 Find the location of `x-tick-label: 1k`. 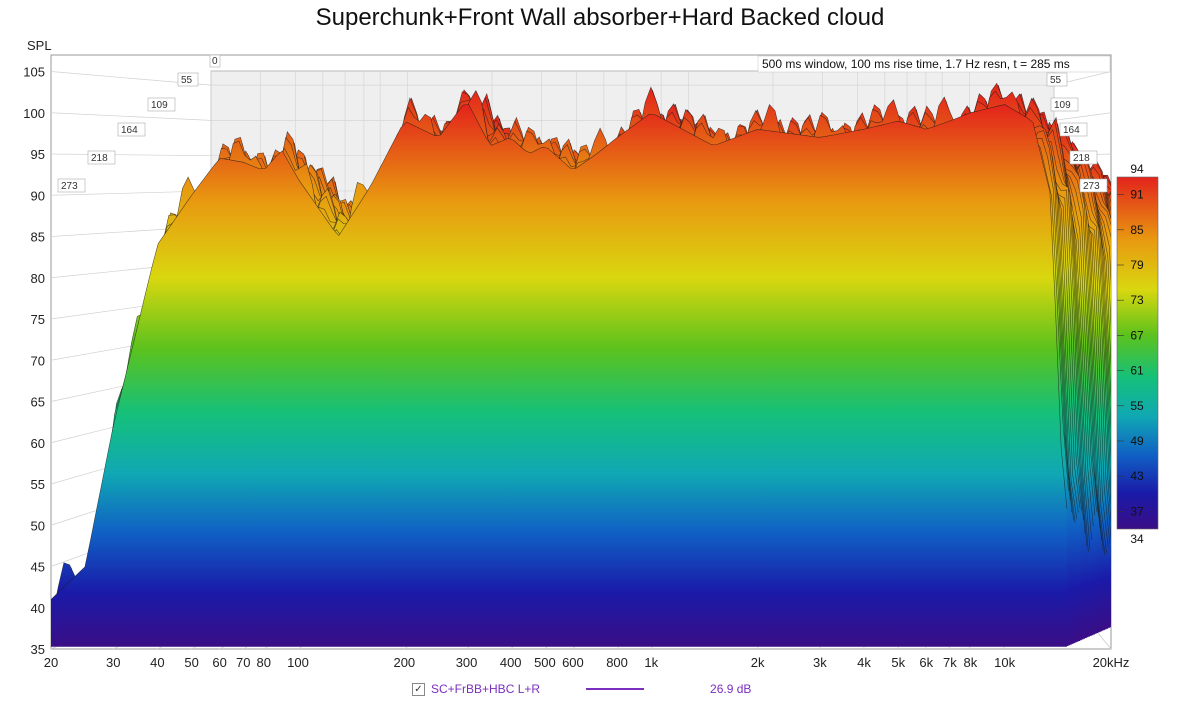

x-tick-label: 1k is located at coordinates (651, 662).